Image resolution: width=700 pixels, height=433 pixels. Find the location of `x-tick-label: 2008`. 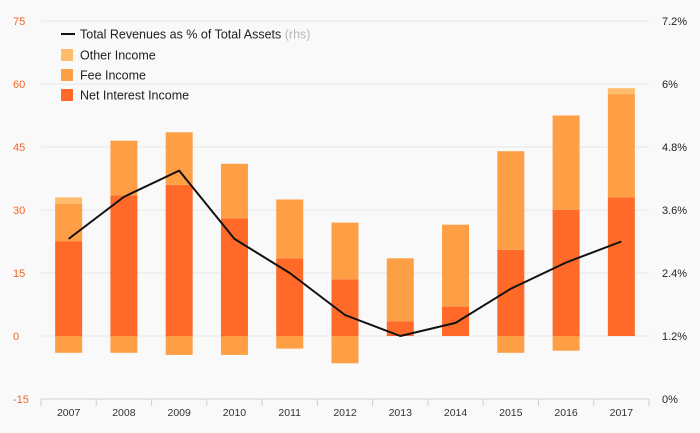

x-tick-label: 2008 is located at coordinates (124, 413).